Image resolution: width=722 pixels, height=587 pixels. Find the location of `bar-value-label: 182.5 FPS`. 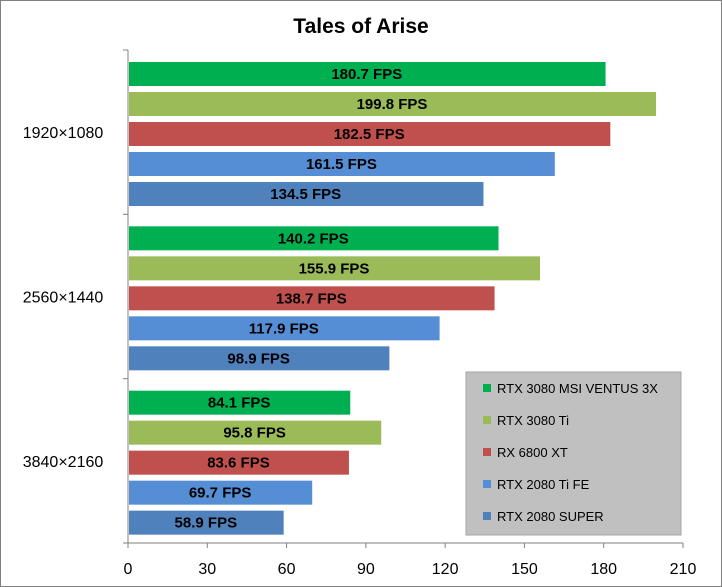

bar-value-label: 182.5 FPS is located at coordinates (369, 134).